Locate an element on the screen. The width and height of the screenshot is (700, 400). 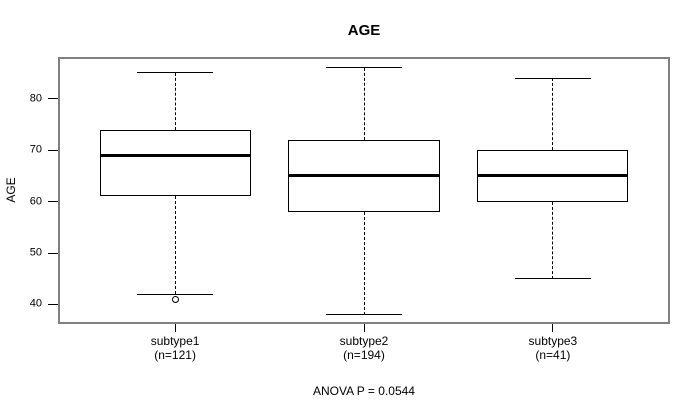
x-label-subtype1: subtype1 (n=121) is located at coordinates (175, 348).